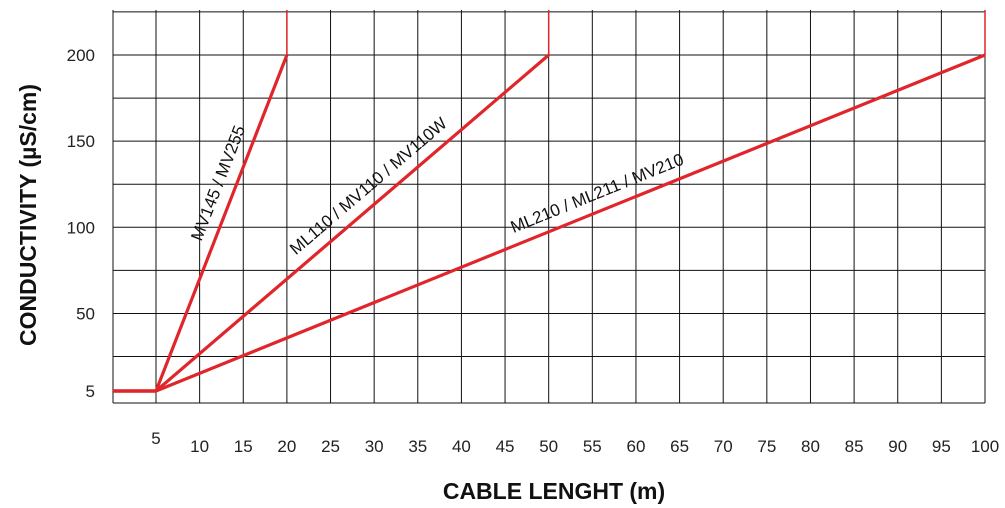 Image resolution: width=1005 pixels, height=508 pixels. Describe the element at coordinates (592, 446) in the screenshot. I see `x-tick-label: 55` at that location.